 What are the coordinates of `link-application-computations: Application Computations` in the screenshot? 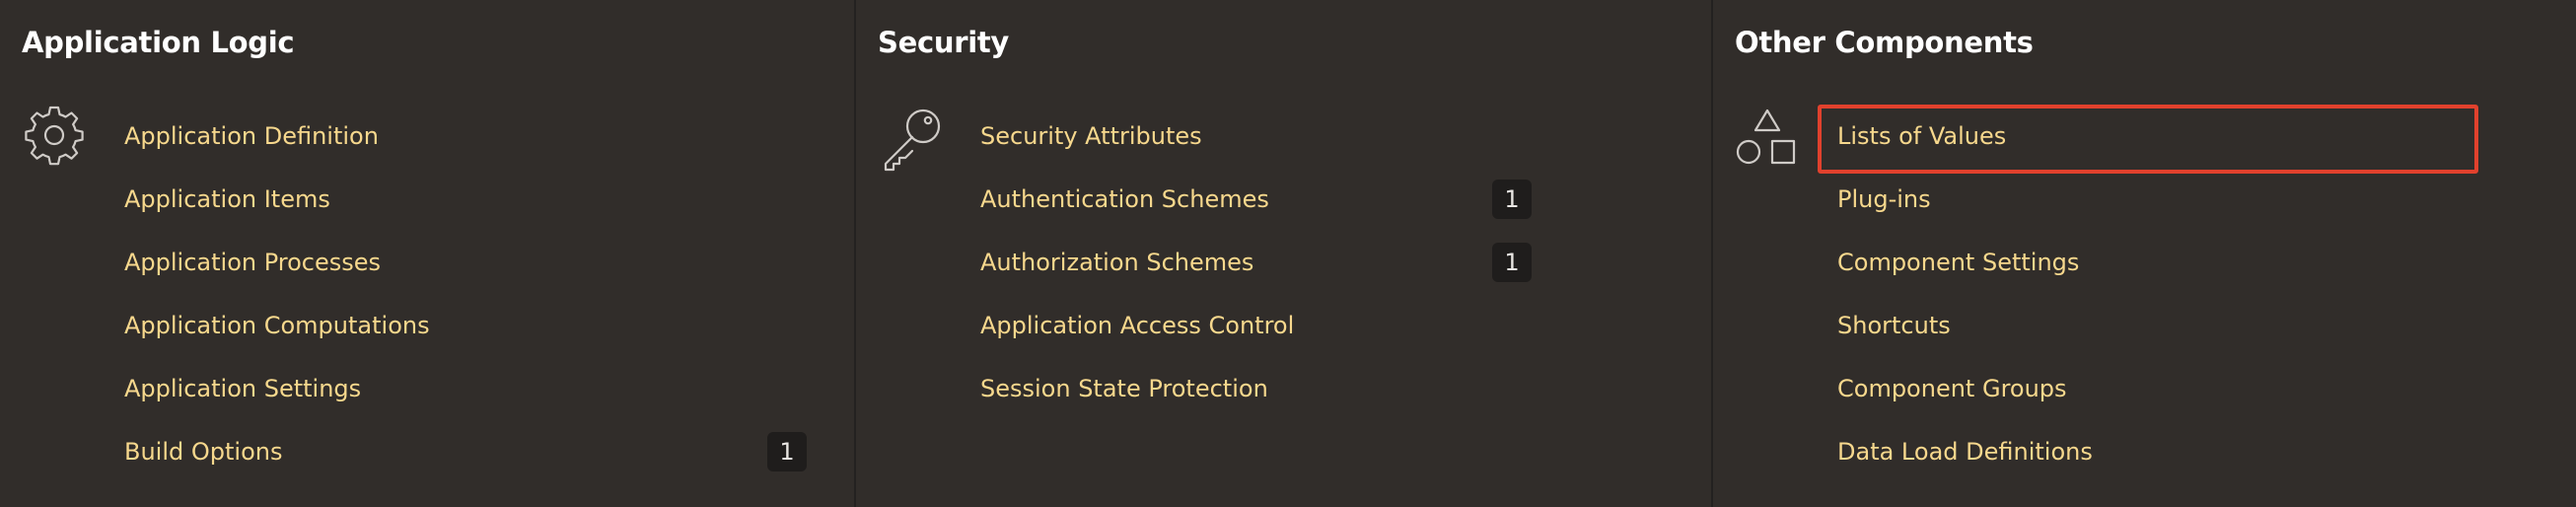 It's located at (478, 326).